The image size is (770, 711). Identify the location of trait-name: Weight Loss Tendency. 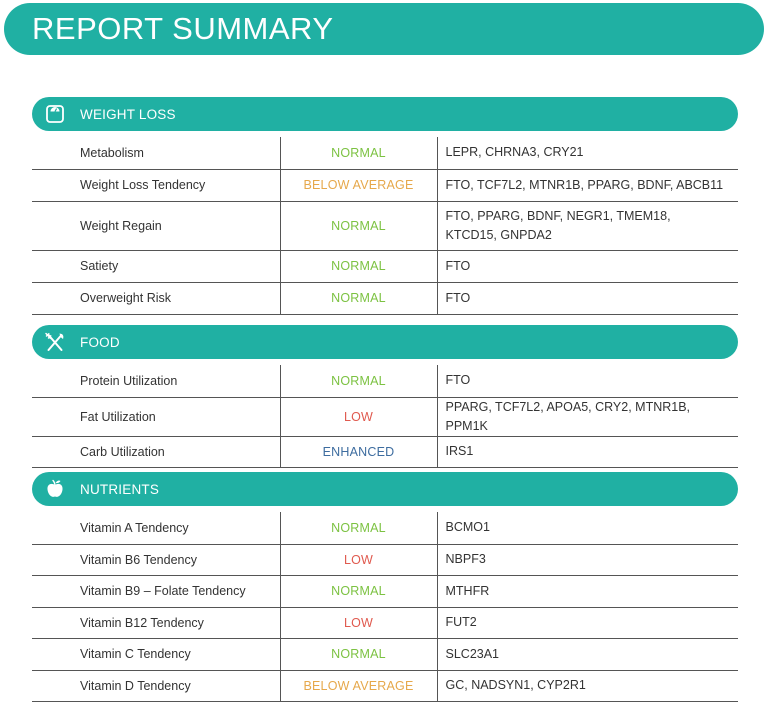
(156, 185).